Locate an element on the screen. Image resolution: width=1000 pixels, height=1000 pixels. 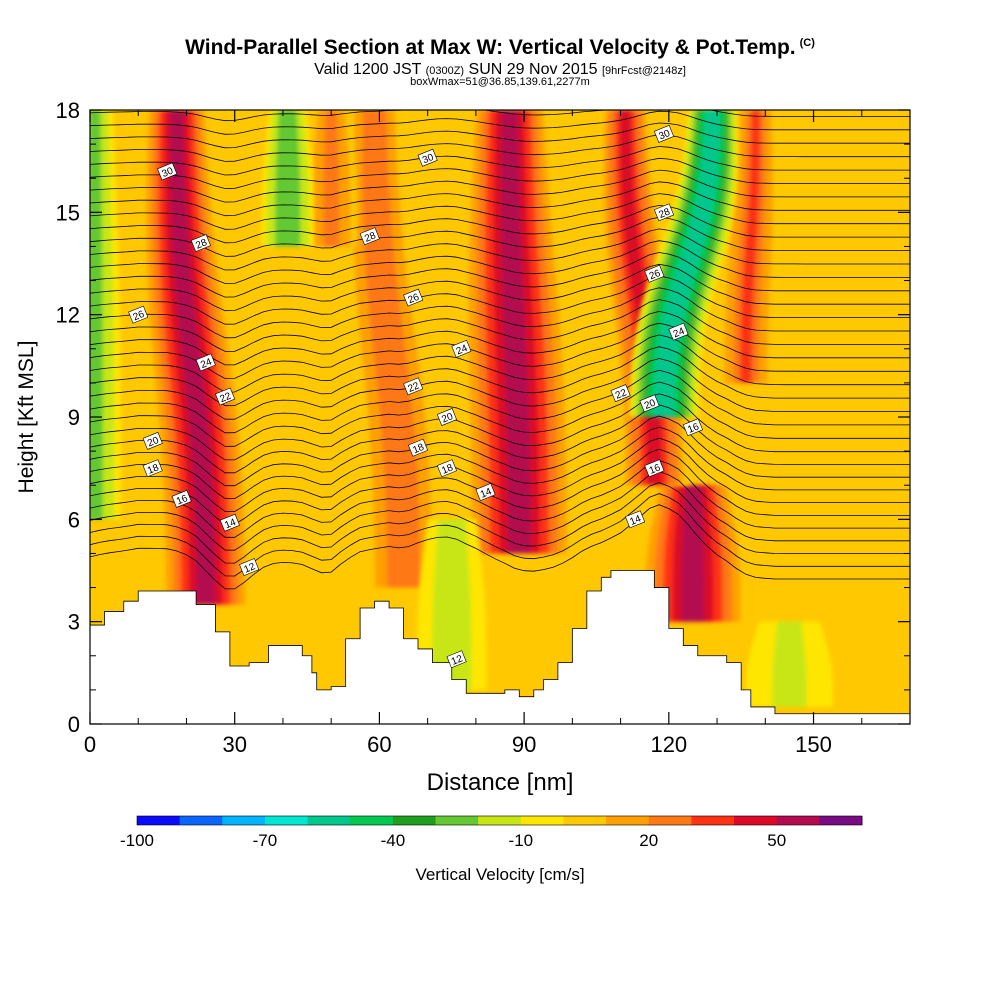
contour-label-15: 22 is located at coordinates (620, 393).